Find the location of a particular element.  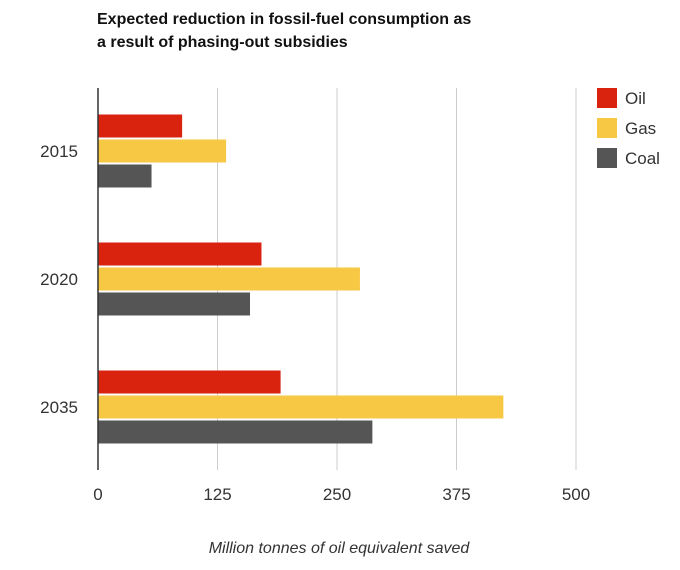

legend-label-oil: Oil is located at coordinates (635, 98).